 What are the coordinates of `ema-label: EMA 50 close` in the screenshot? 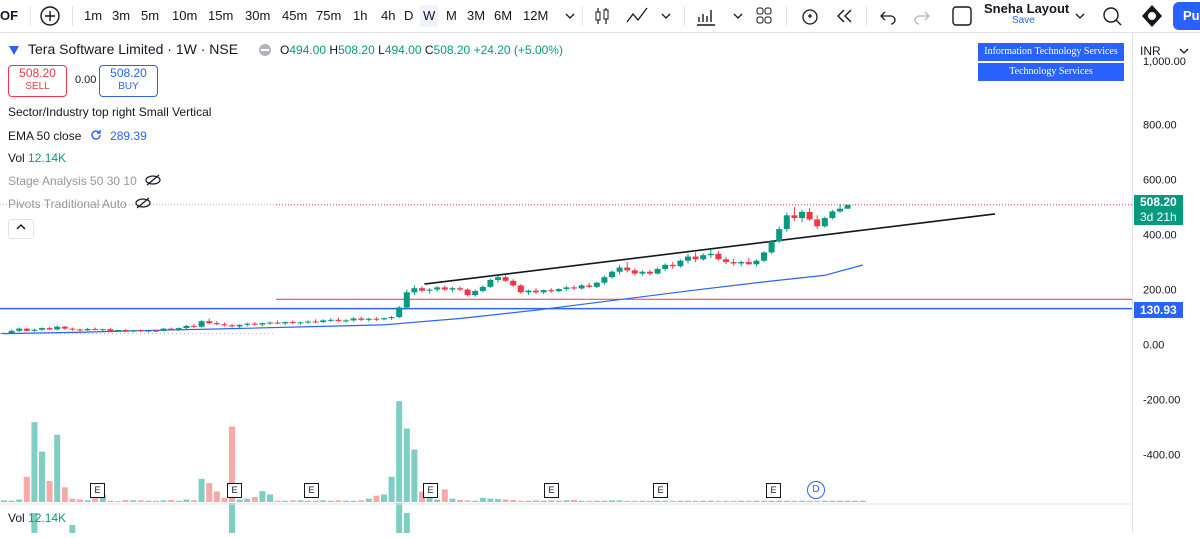 It's located at (45, 136).